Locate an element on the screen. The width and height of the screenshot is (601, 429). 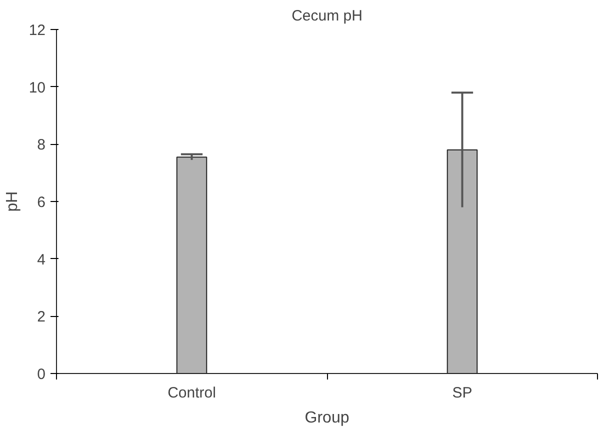
y-tick-label: 10 is located at coordinates (37, 87).